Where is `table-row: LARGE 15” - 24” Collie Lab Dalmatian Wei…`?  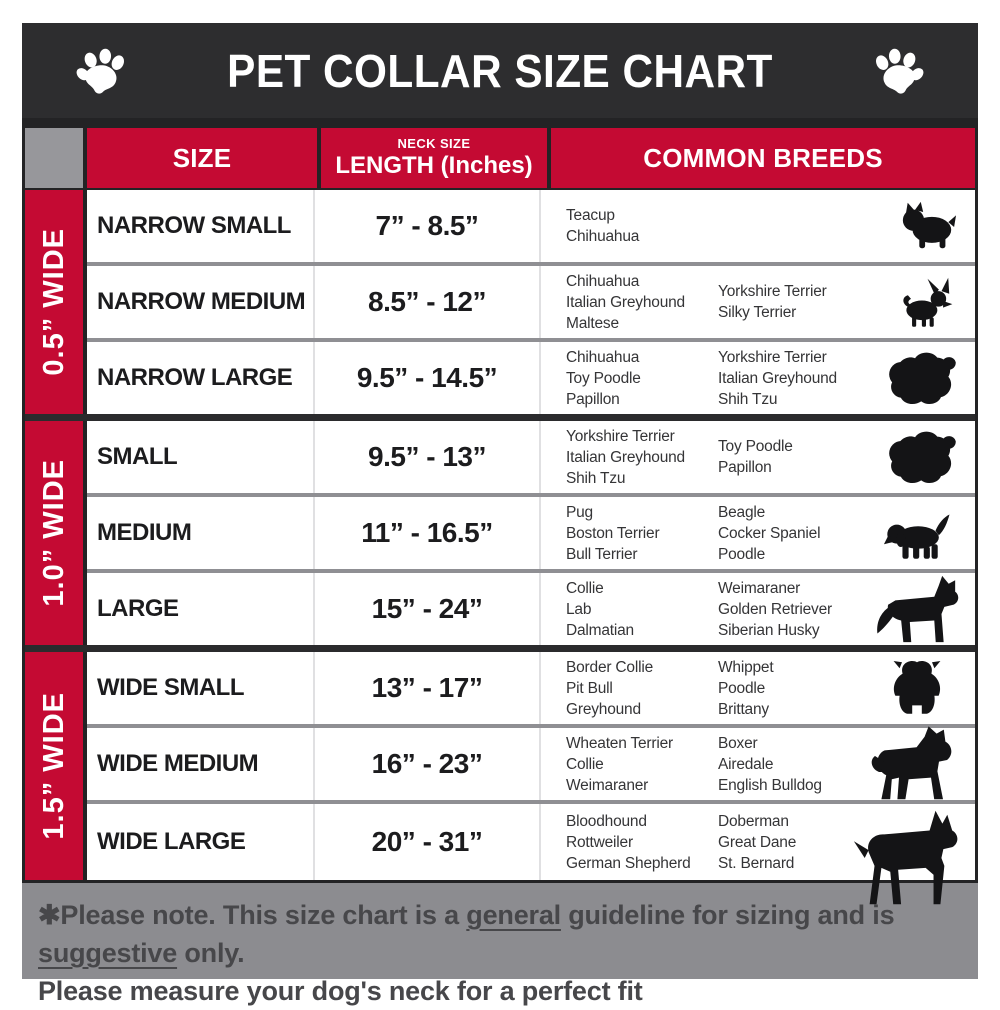
table-row: LARGE 15” - 24” Collie Lab Dalmatian Wei… is located at coordinates (531, 609).